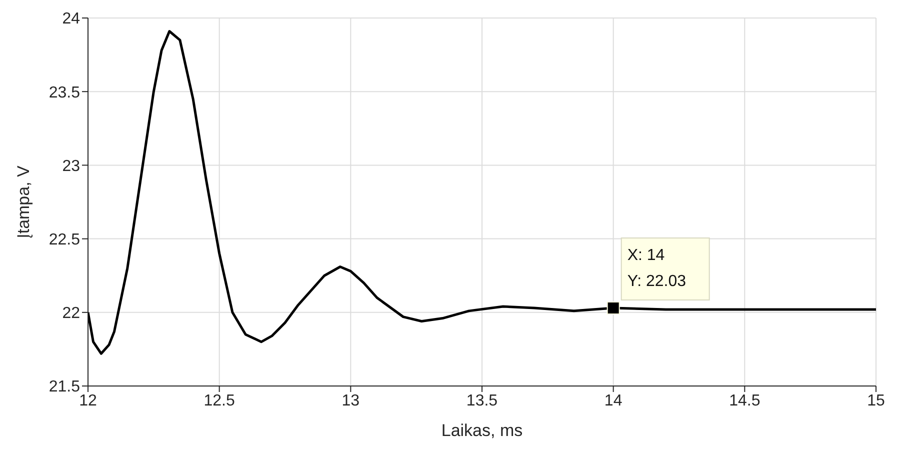 This screenshot has height=455, width=898. I want to click on y-tick-label: 23, so click(71, 166).